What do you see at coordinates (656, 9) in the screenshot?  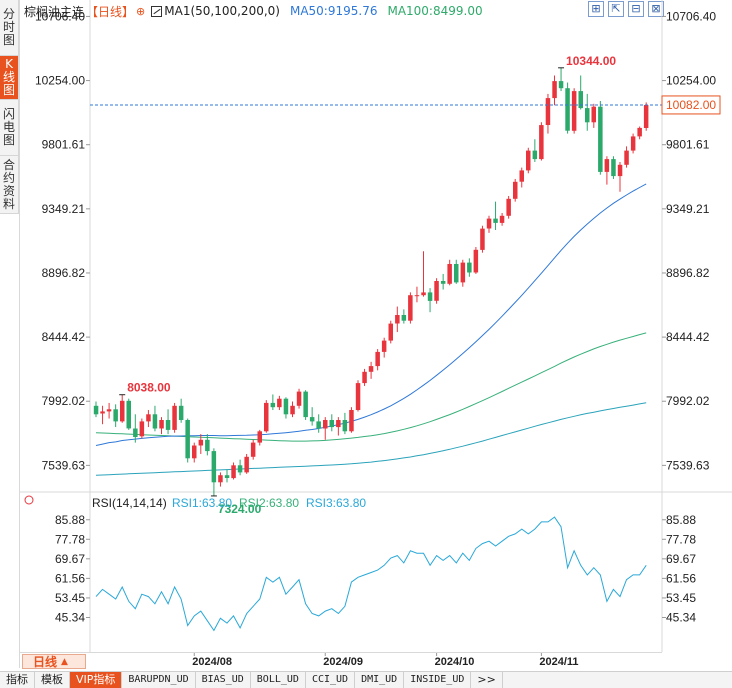 I see `zoom-in-icon: ⊠` at bounding box center [656, 9].